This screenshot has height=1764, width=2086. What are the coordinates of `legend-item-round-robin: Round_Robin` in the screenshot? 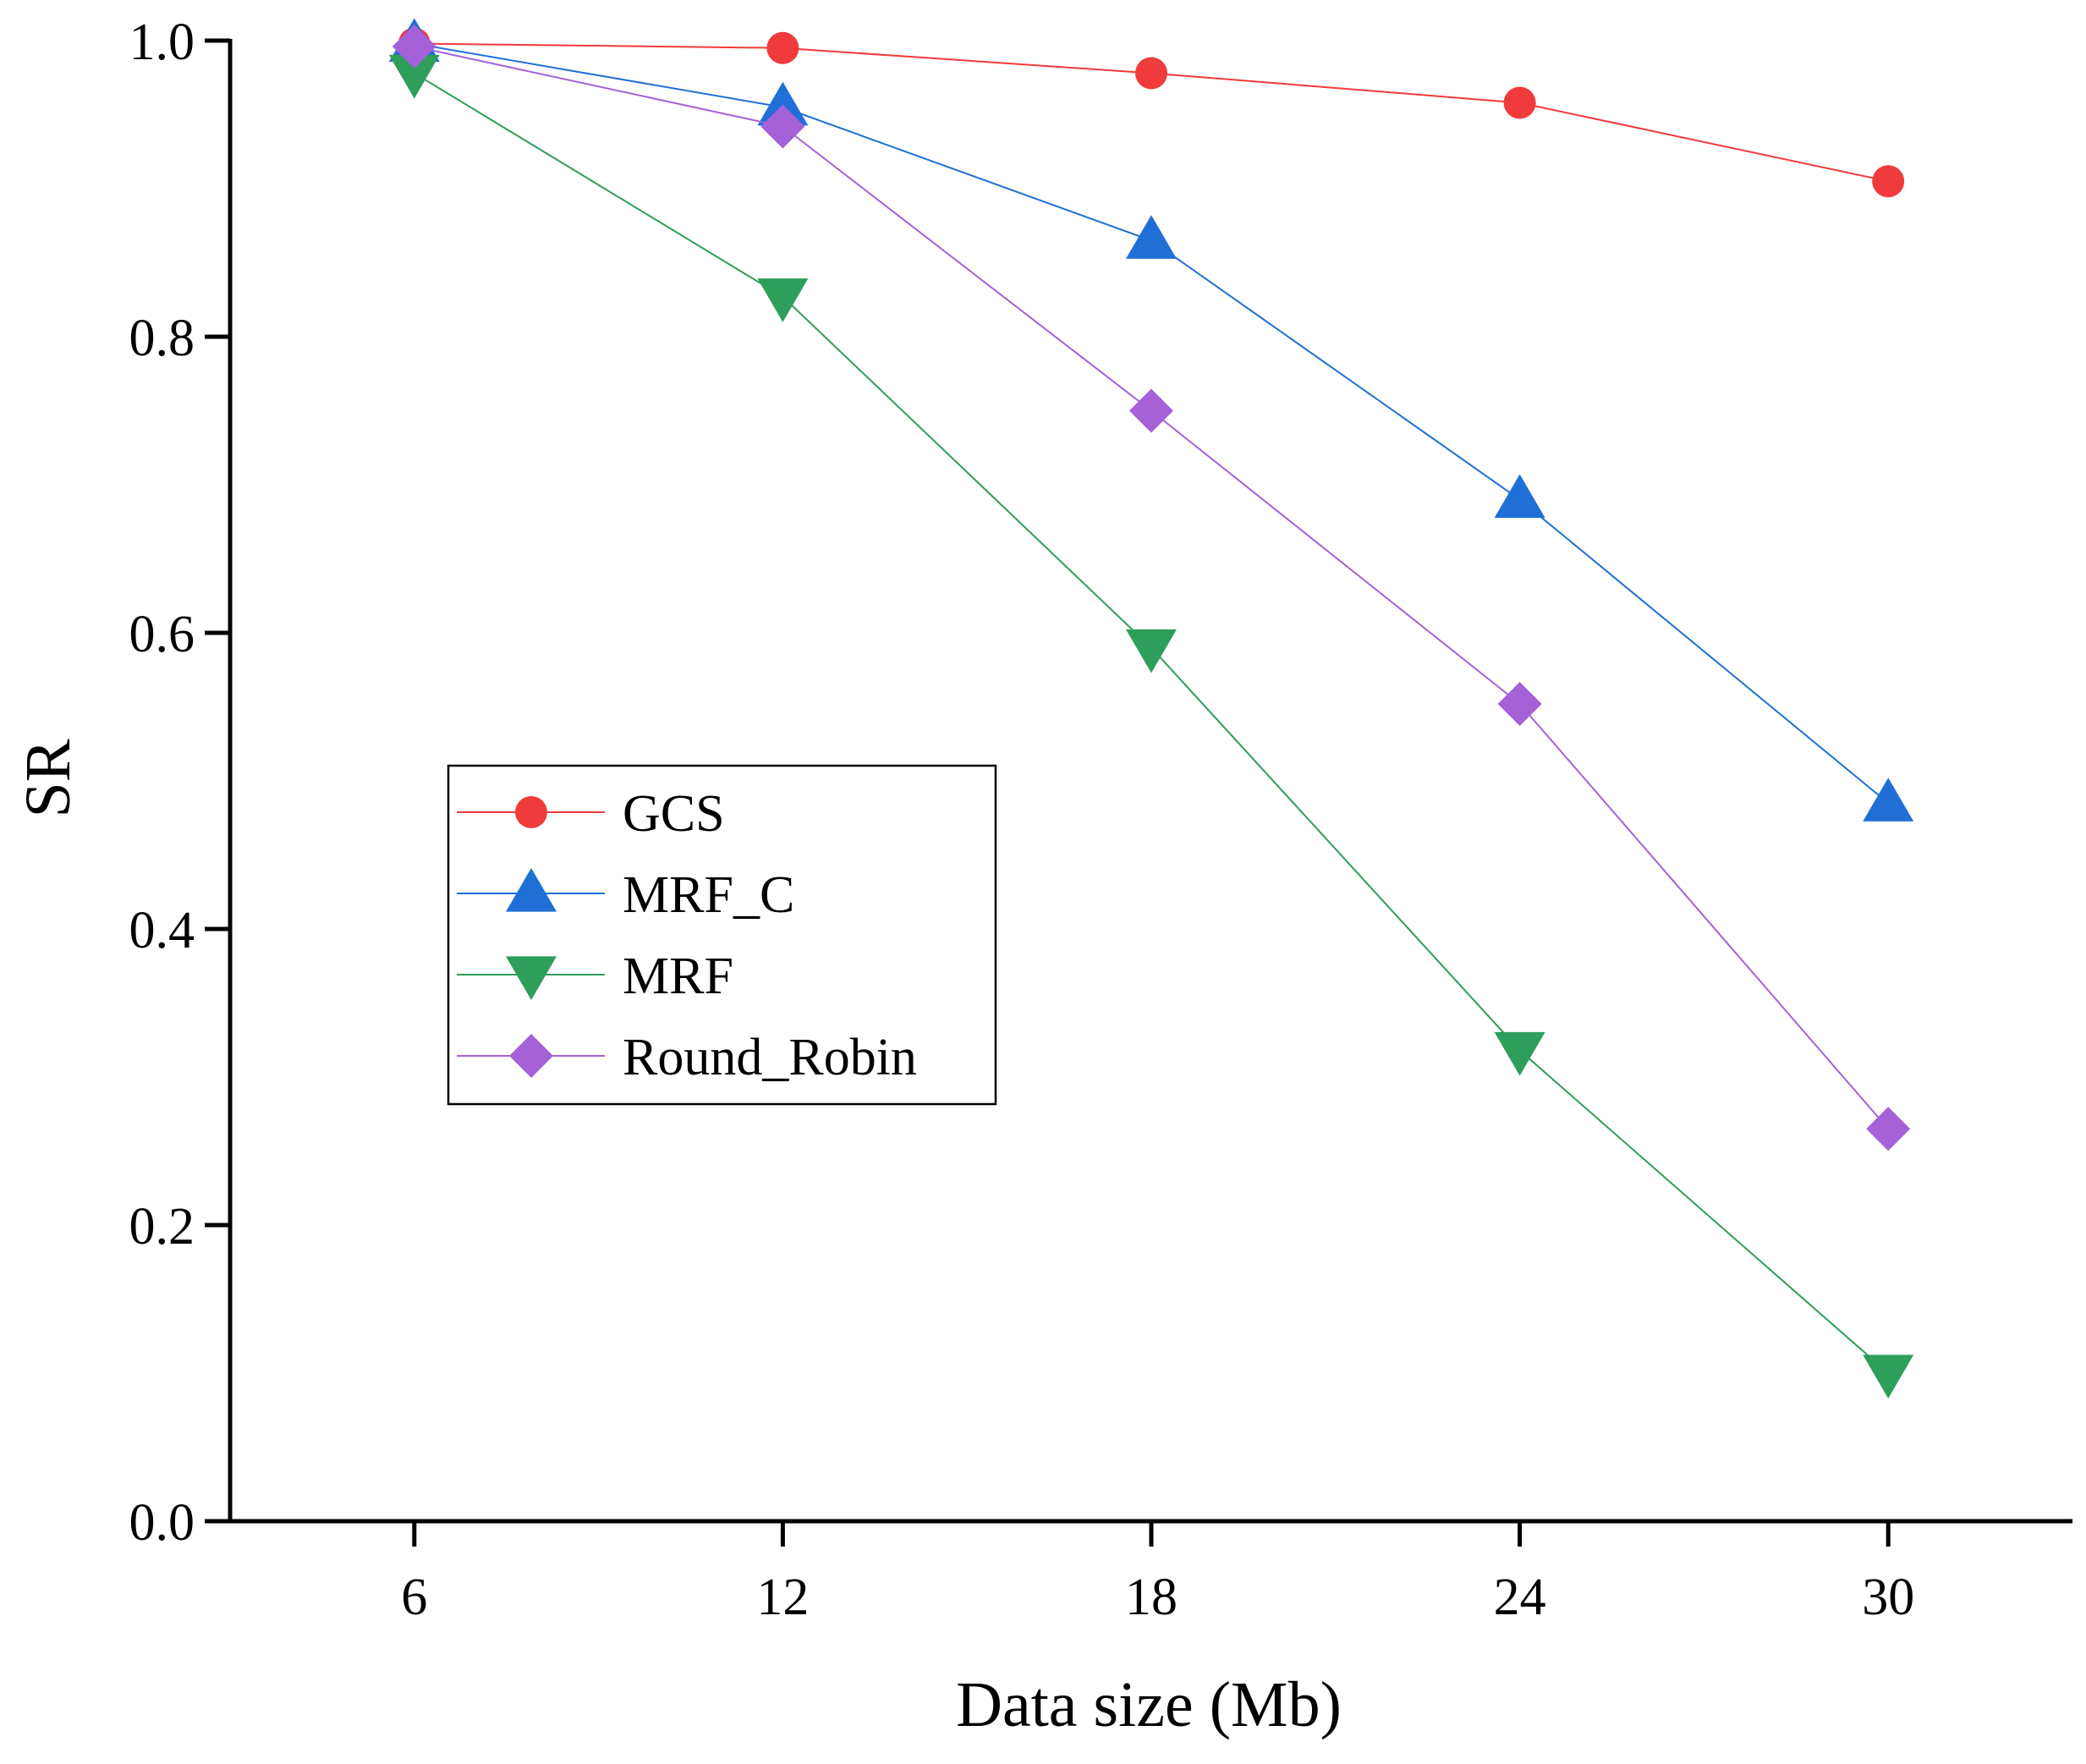 It's located at (687, 1057).